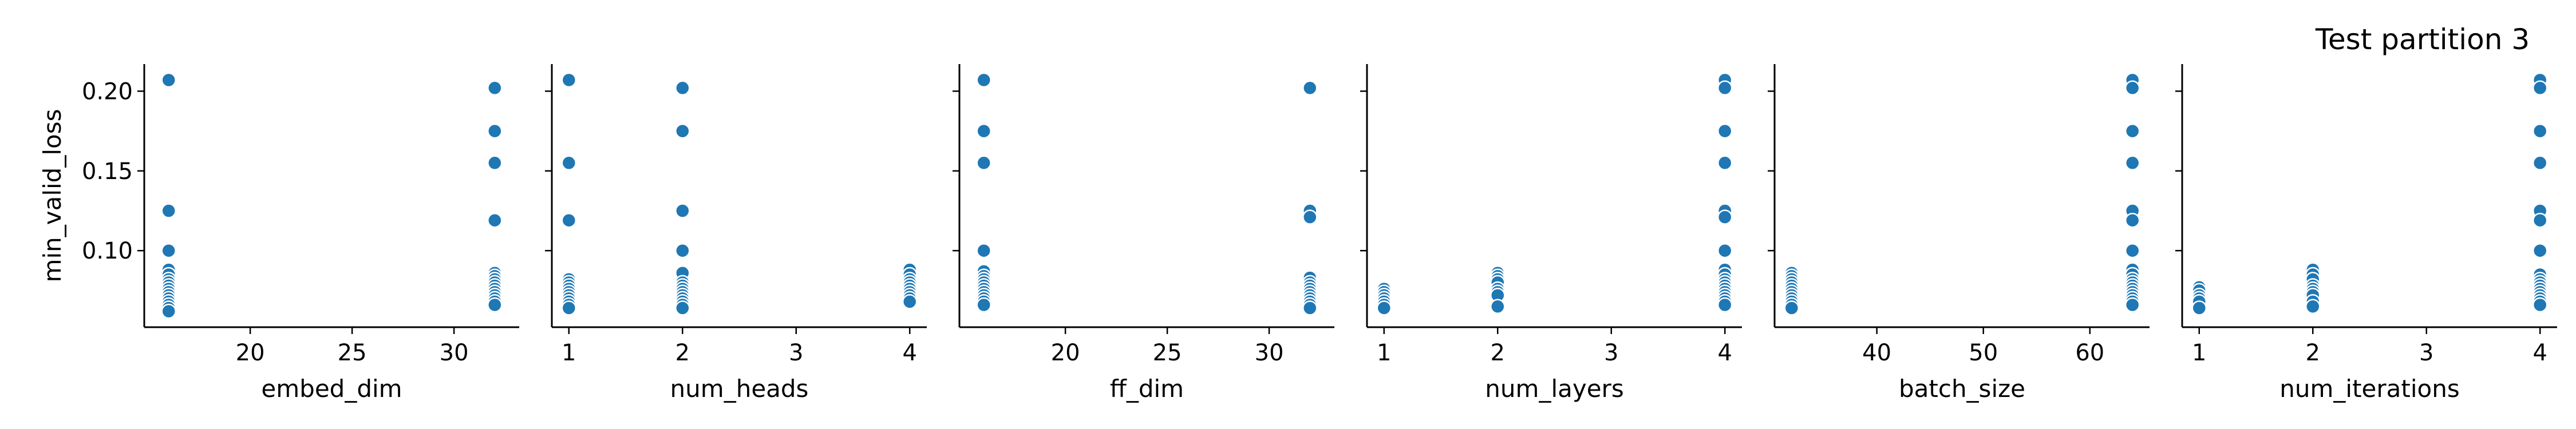  I want to click on scatter-panel-num_iterations: 1 2 3 4 num_iterations, so click(2366, 233).